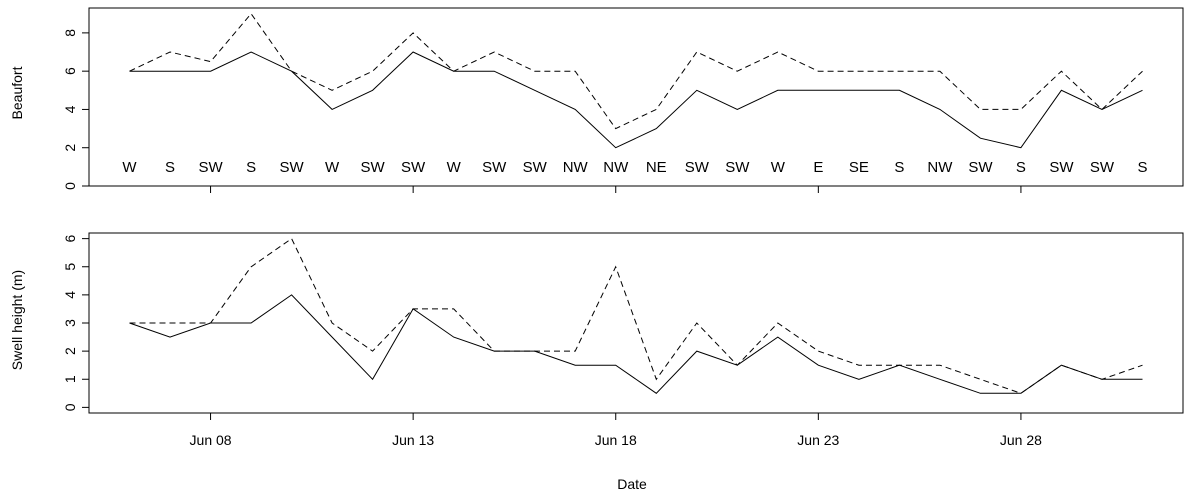  What do you see at coordinates (616, 440) in the screenshot?
I see `x-tick-label: Jun 18` at bounding box center [616, 440].